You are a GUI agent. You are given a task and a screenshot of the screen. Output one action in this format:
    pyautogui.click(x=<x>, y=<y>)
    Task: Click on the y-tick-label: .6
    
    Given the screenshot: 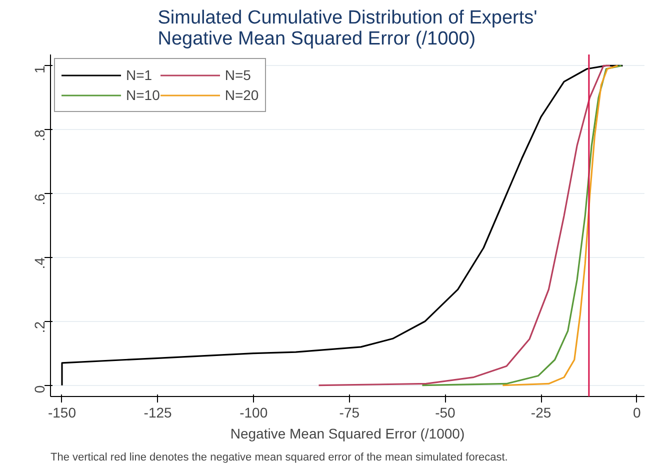 What is the action you would take?
    pyautogui.click(x=40, y=199)
    